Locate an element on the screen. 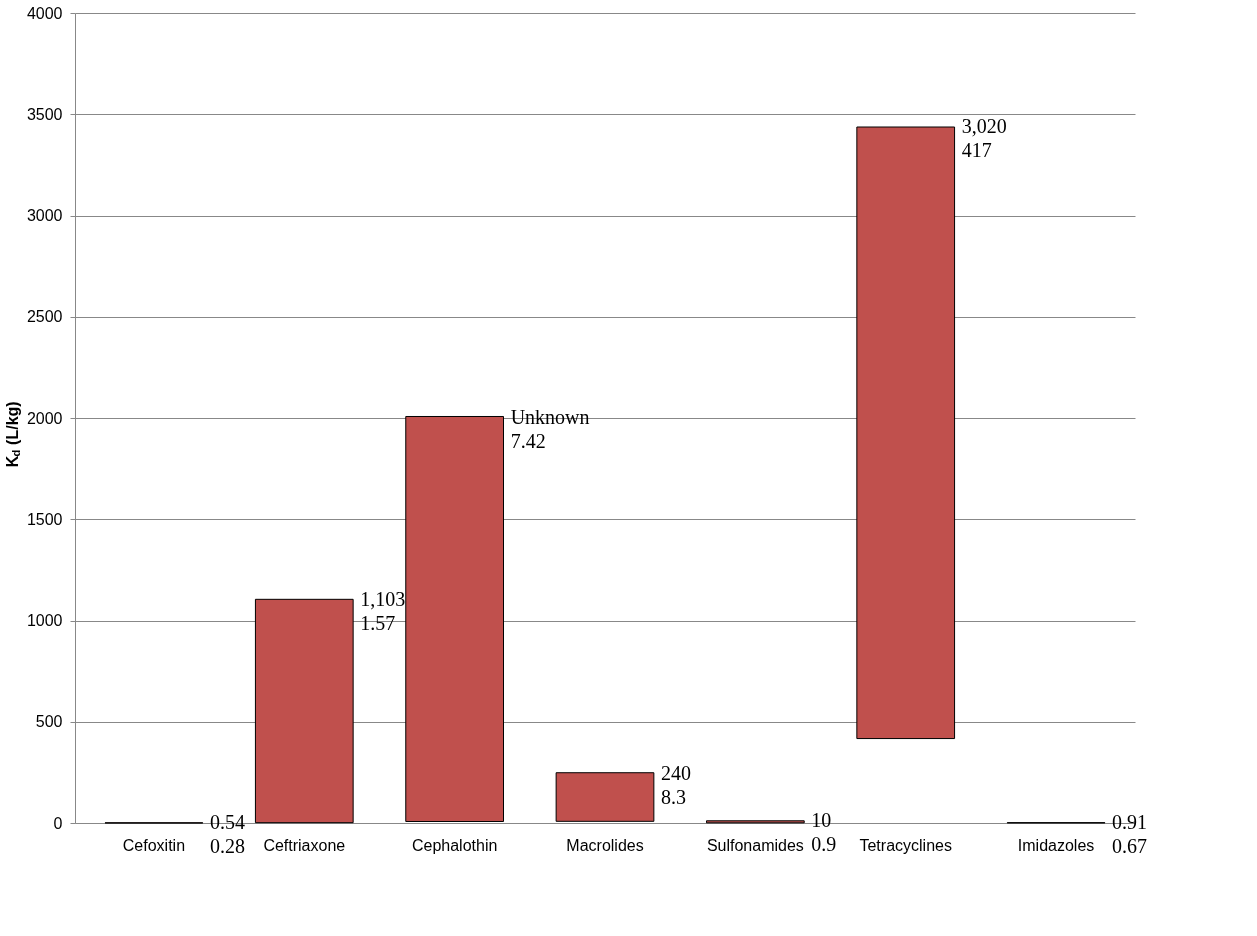 The image size is (1257, 936). y-tick-label: 3500 is located at coordinates (44, 114).